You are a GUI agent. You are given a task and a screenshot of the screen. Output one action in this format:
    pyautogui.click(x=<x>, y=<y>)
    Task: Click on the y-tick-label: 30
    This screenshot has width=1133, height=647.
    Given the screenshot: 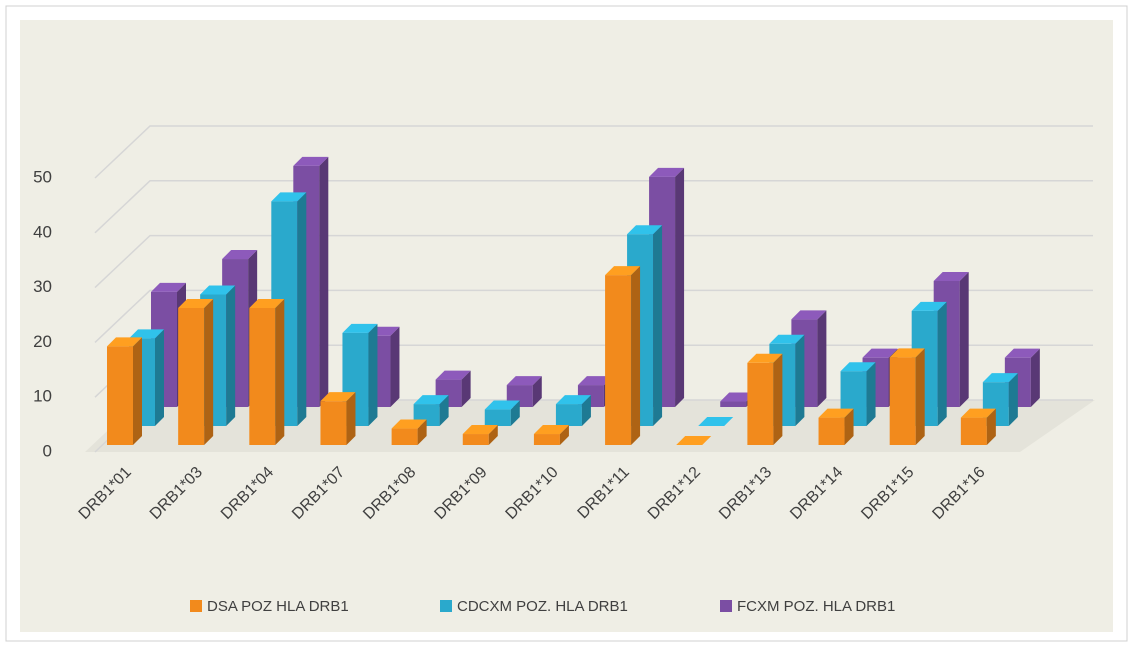 What is the action you would take?
    pyautogui.click(x=42, y=286)
    